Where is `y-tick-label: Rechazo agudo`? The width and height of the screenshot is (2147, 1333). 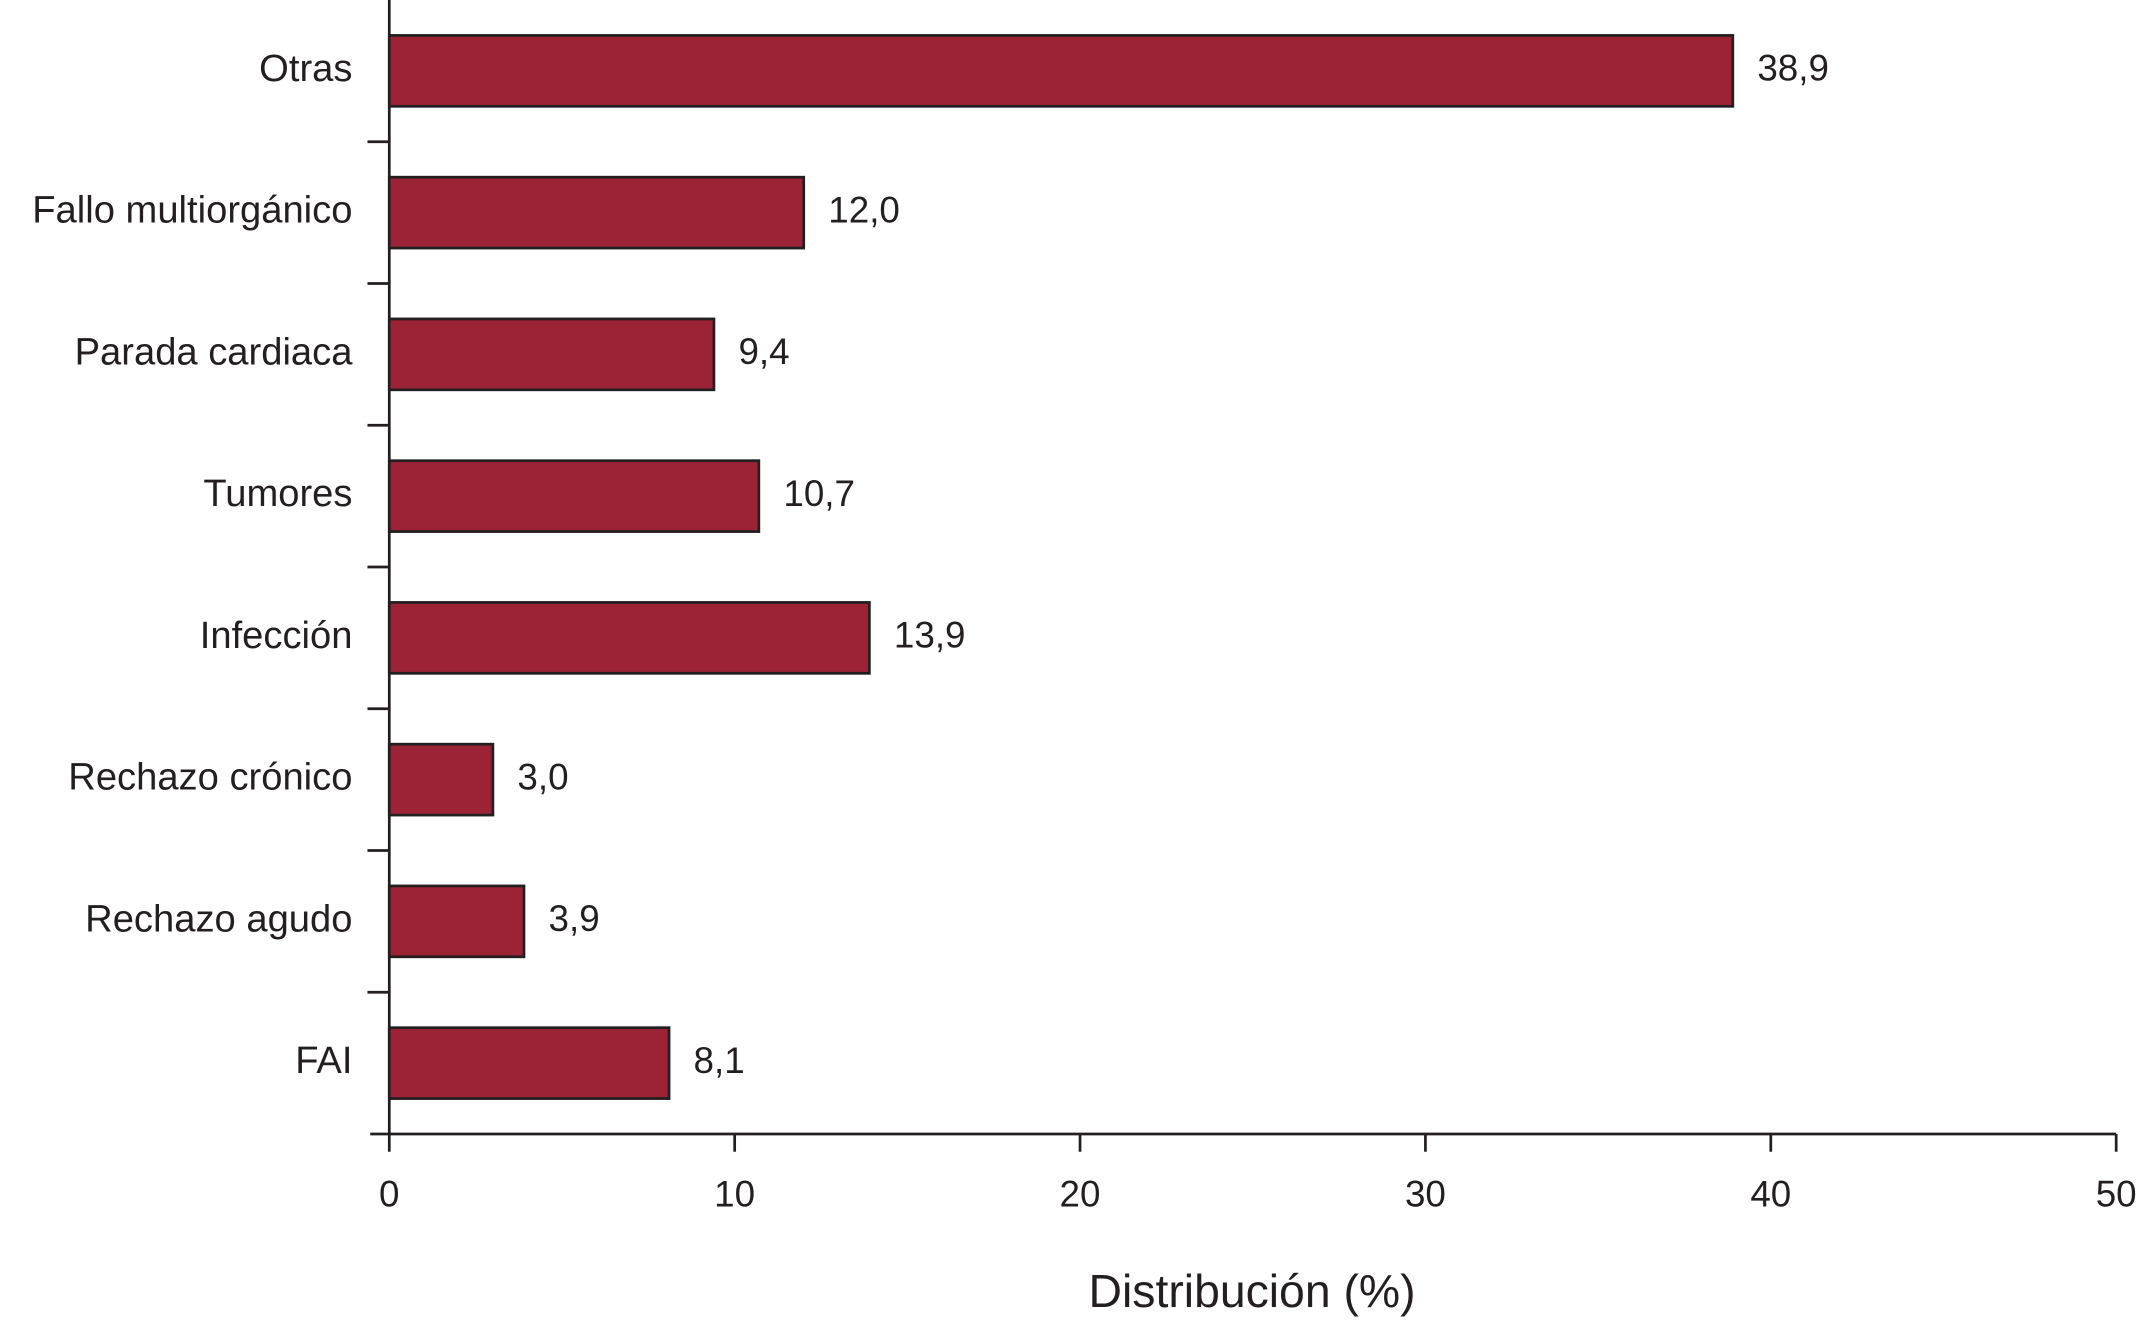 y-tick-label: Rechazo agudo is located at coordinates (218, 918).